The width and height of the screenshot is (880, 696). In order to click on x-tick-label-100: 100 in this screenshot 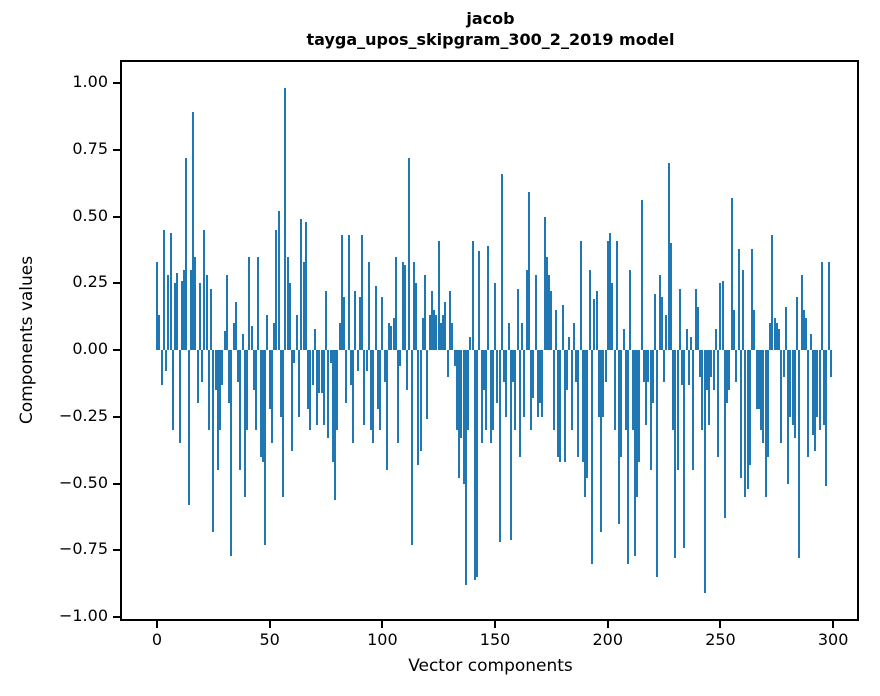, I will do `click(382, 639)`.